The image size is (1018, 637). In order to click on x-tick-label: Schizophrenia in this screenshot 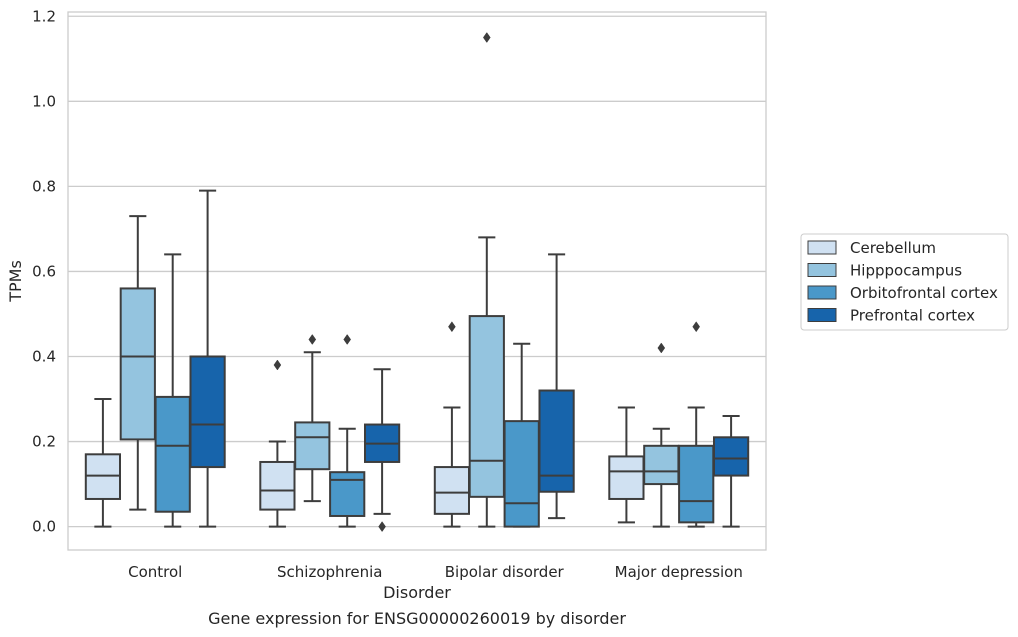, I will do `click(329, 572)`.